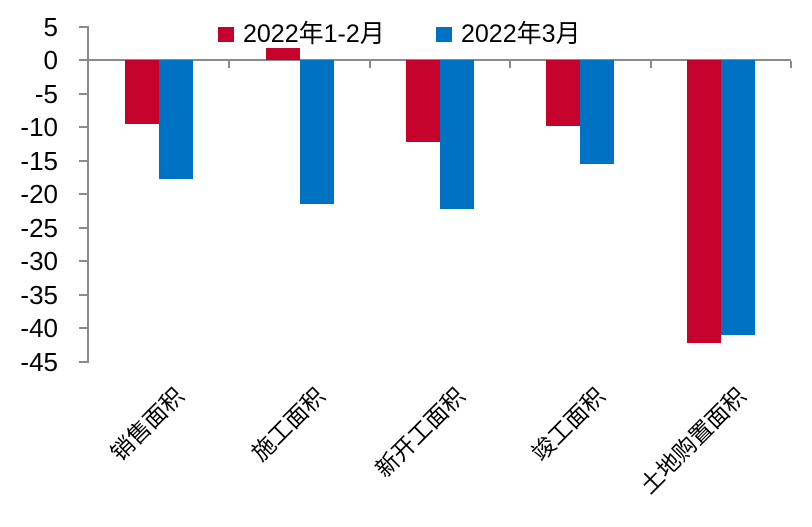 This screenshot has width=812, height=527. I want to click on y-axis-tick-label: -25, so click(39, 227).